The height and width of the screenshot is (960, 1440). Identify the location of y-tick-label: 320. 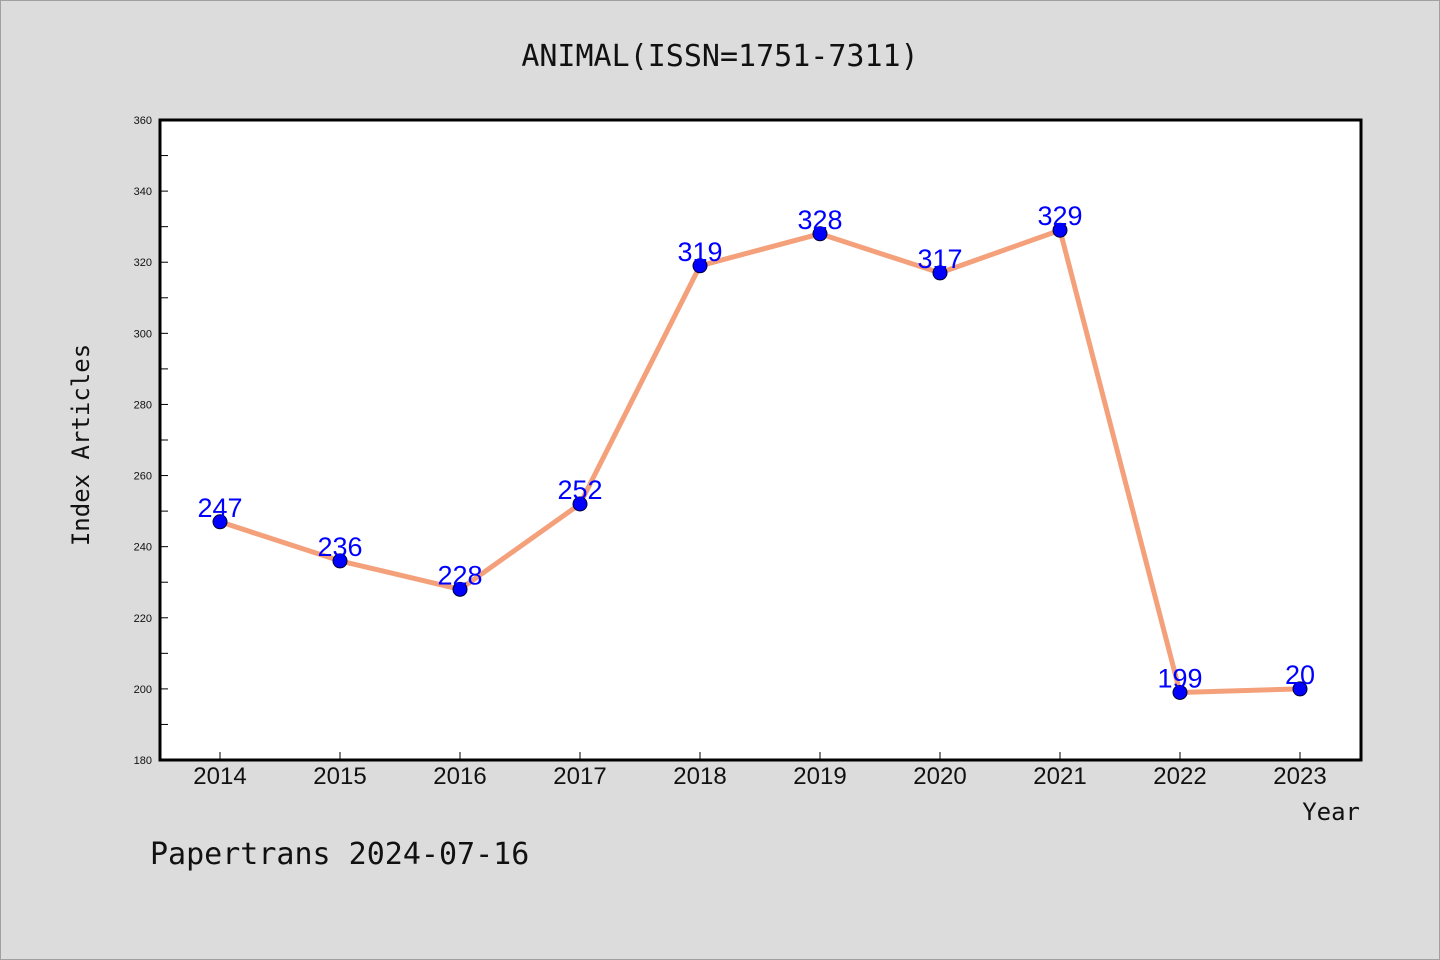
(143, 263).